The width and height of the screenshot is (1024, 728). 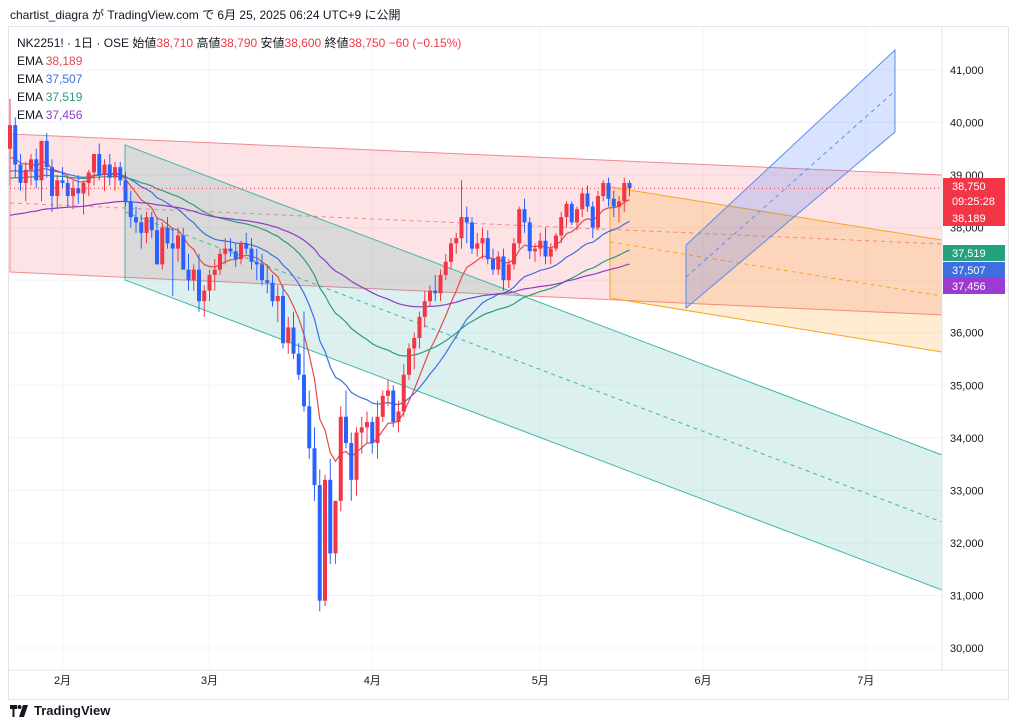 What do you see at coordinates (209, 681) in the screenshot?
I see `time-tick-label: 3月` at bounding box center [209, 681].